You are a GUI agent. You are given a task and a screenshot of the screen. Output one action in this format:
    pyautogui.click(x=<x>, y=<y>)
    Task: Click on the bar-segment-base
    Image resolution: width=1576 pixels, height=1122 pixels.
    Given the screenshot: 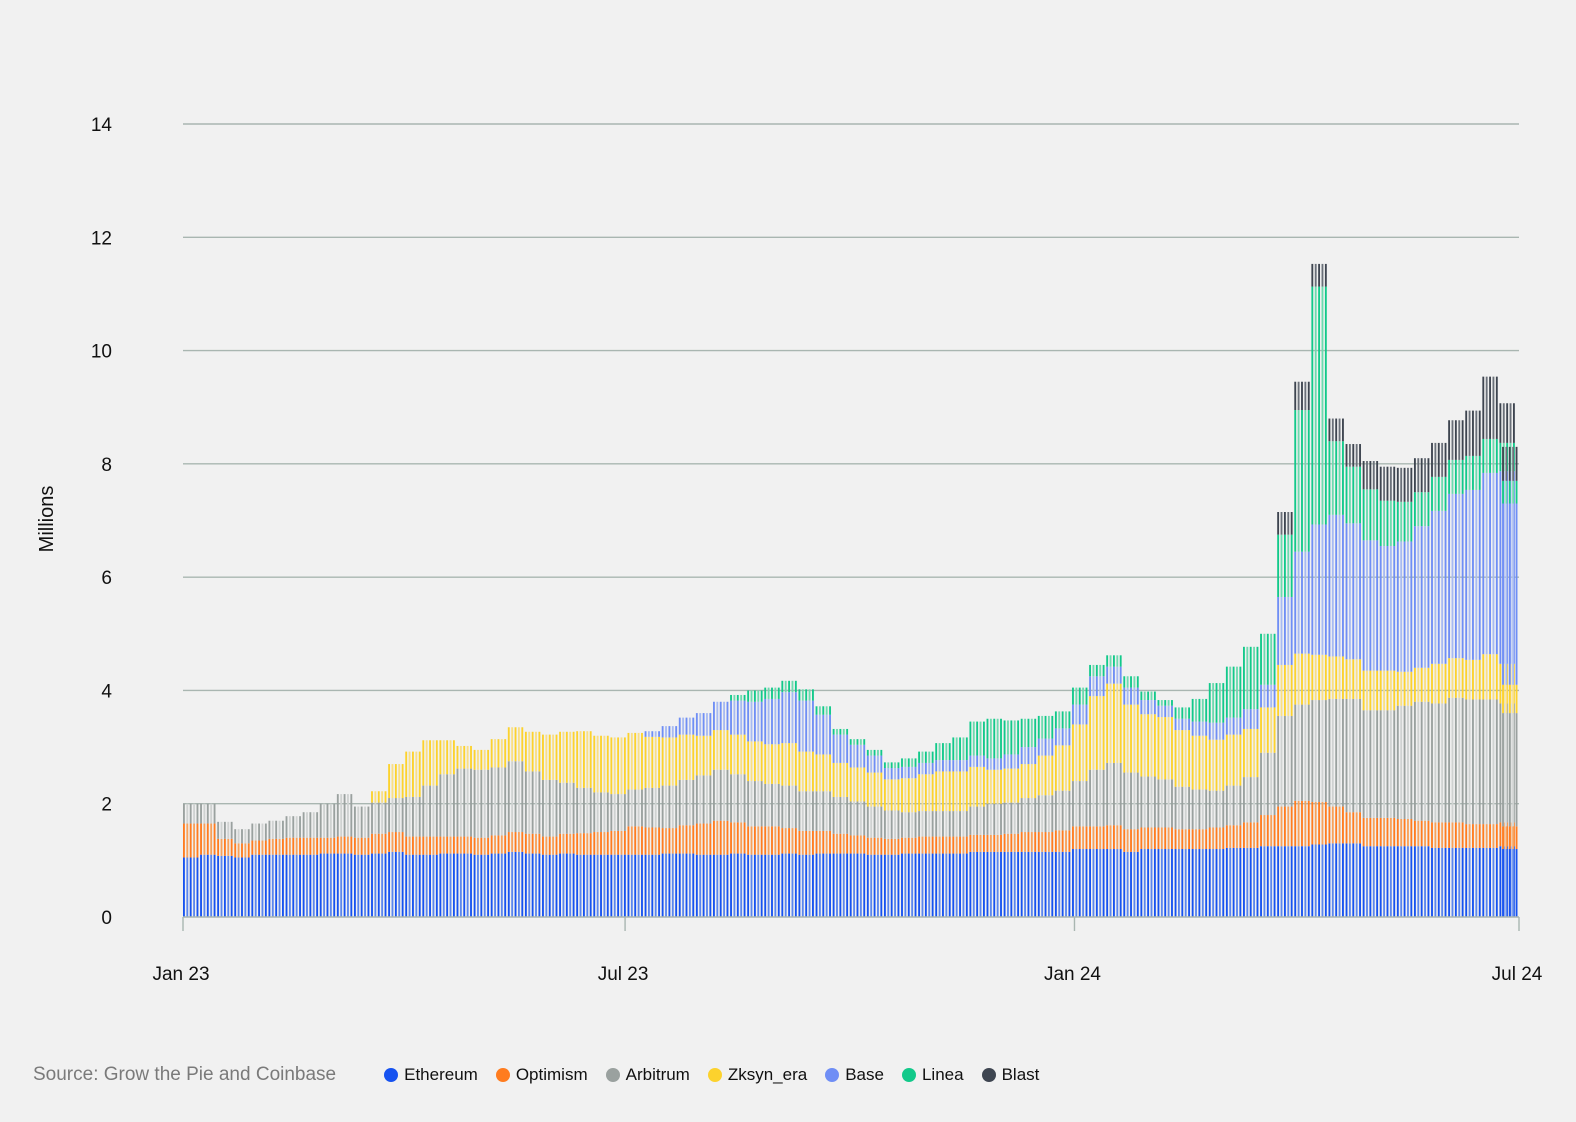 What is the action you would take?
    pyautogui.click(x=1421, y=597)
    